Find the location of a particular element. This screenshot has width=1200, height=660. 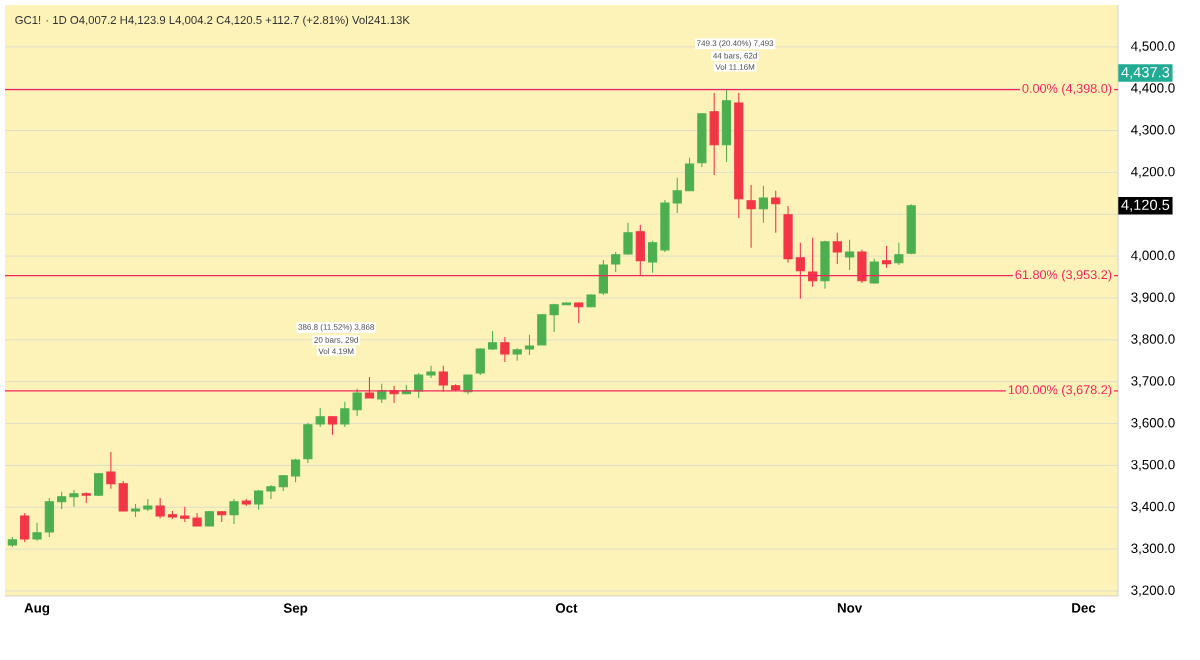

annotation: 749.3 (20.40%) 7,493 is located at coordinates (735, 44).